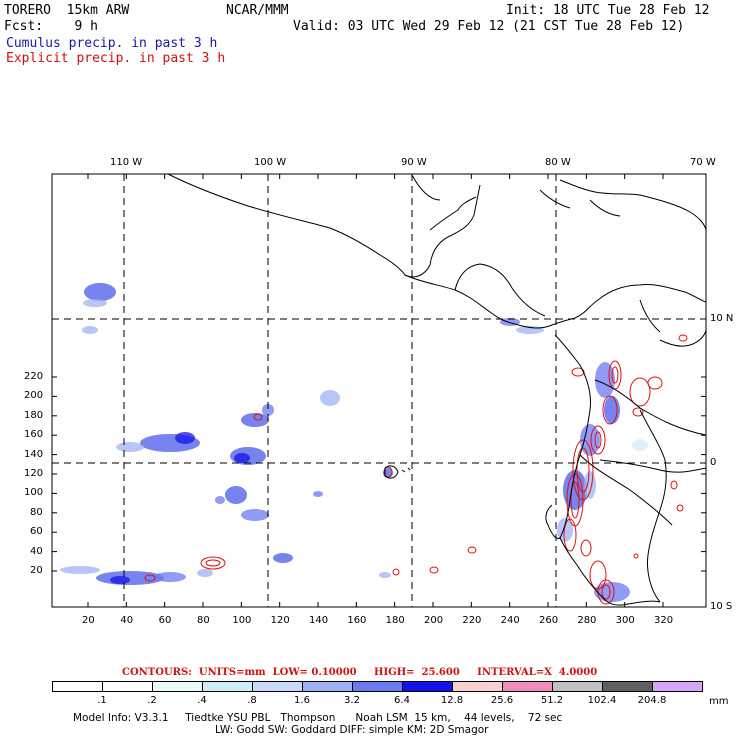 This screenshot has height=740, width=740. Describe the element at coordinates (452, 700) in the screenshot. I see `colorbar-label: 12.8` at that location.